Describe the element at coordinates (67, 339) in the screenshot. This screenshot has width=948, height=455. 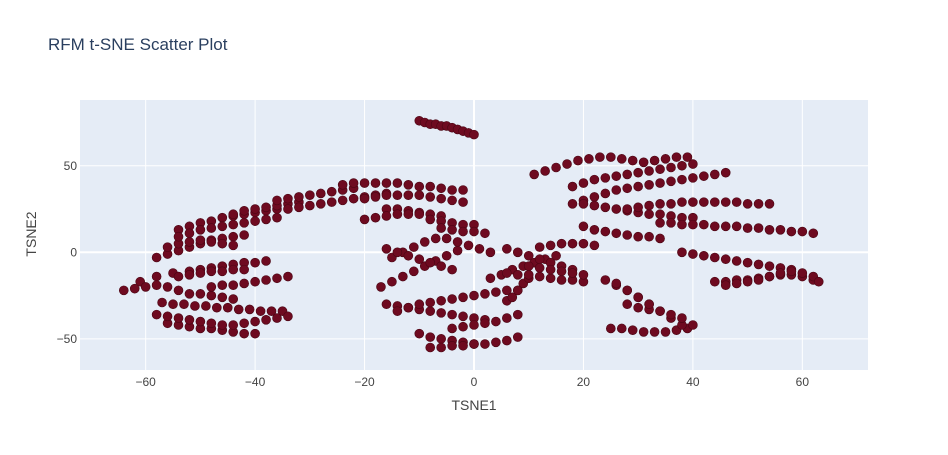
I see `y-tick-label: −50` at that location.